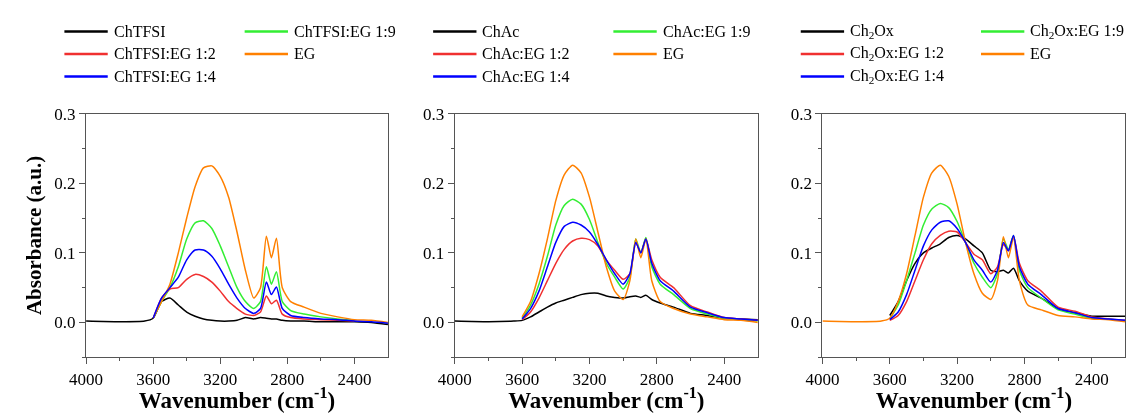 The image size is (1131, 413). What do you see at coordinates (1077, 32) in the screenshot?
I see `legend-label: Ch$_{2}$Ox:EG 1:9` at bounding box center [1077, 32].